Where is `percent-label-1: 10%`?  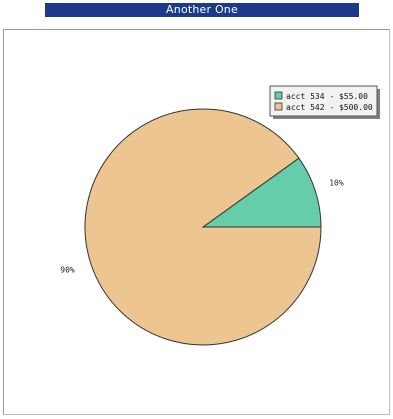
percent-label-1: 10% is located at coordinates (336, 182).